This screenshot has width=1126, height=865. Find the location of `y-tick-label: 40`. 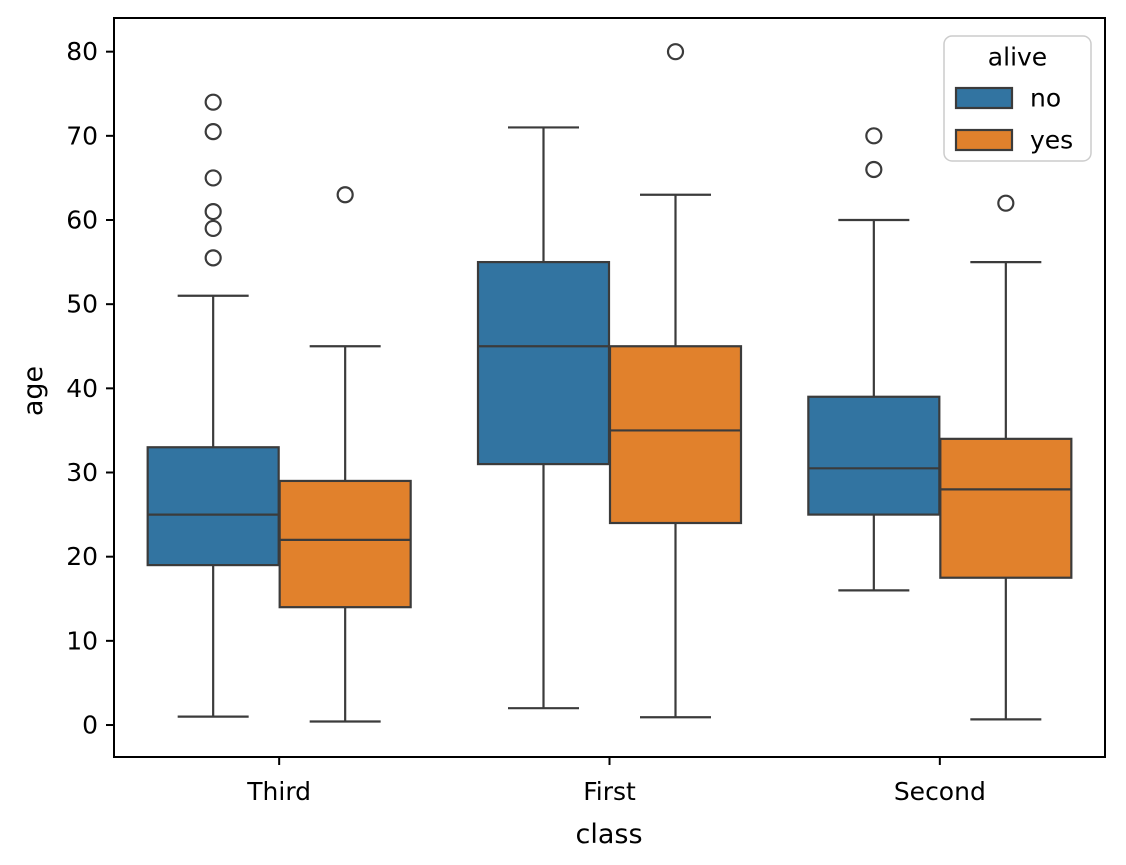

y-tick-label: 40 is located at coordinates (82, 388).